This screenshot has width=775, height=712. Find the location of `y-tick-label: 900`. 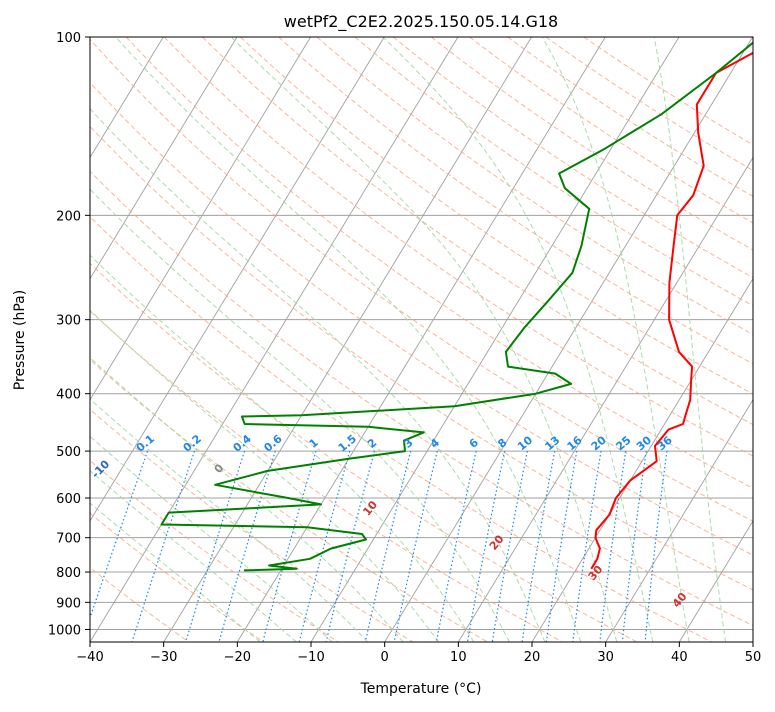

y-tick-label: 900 is located at coordinates (68, 603).